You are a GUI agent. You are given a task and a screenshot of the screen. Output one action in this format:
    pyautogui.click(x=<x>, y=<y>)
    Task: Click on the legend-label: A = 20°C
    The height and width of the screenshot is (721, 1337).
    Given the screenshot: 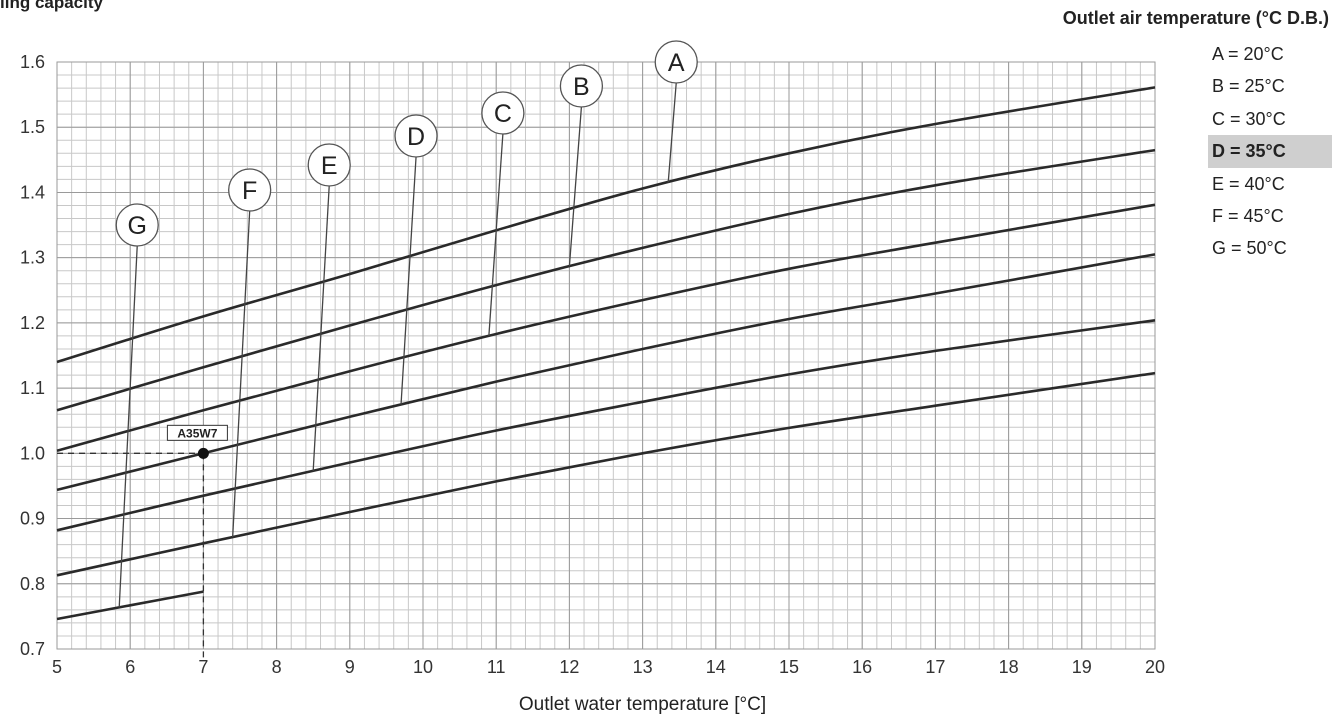 What is the action you would take?
    pyautogui.click(x=1248, y=54)
    